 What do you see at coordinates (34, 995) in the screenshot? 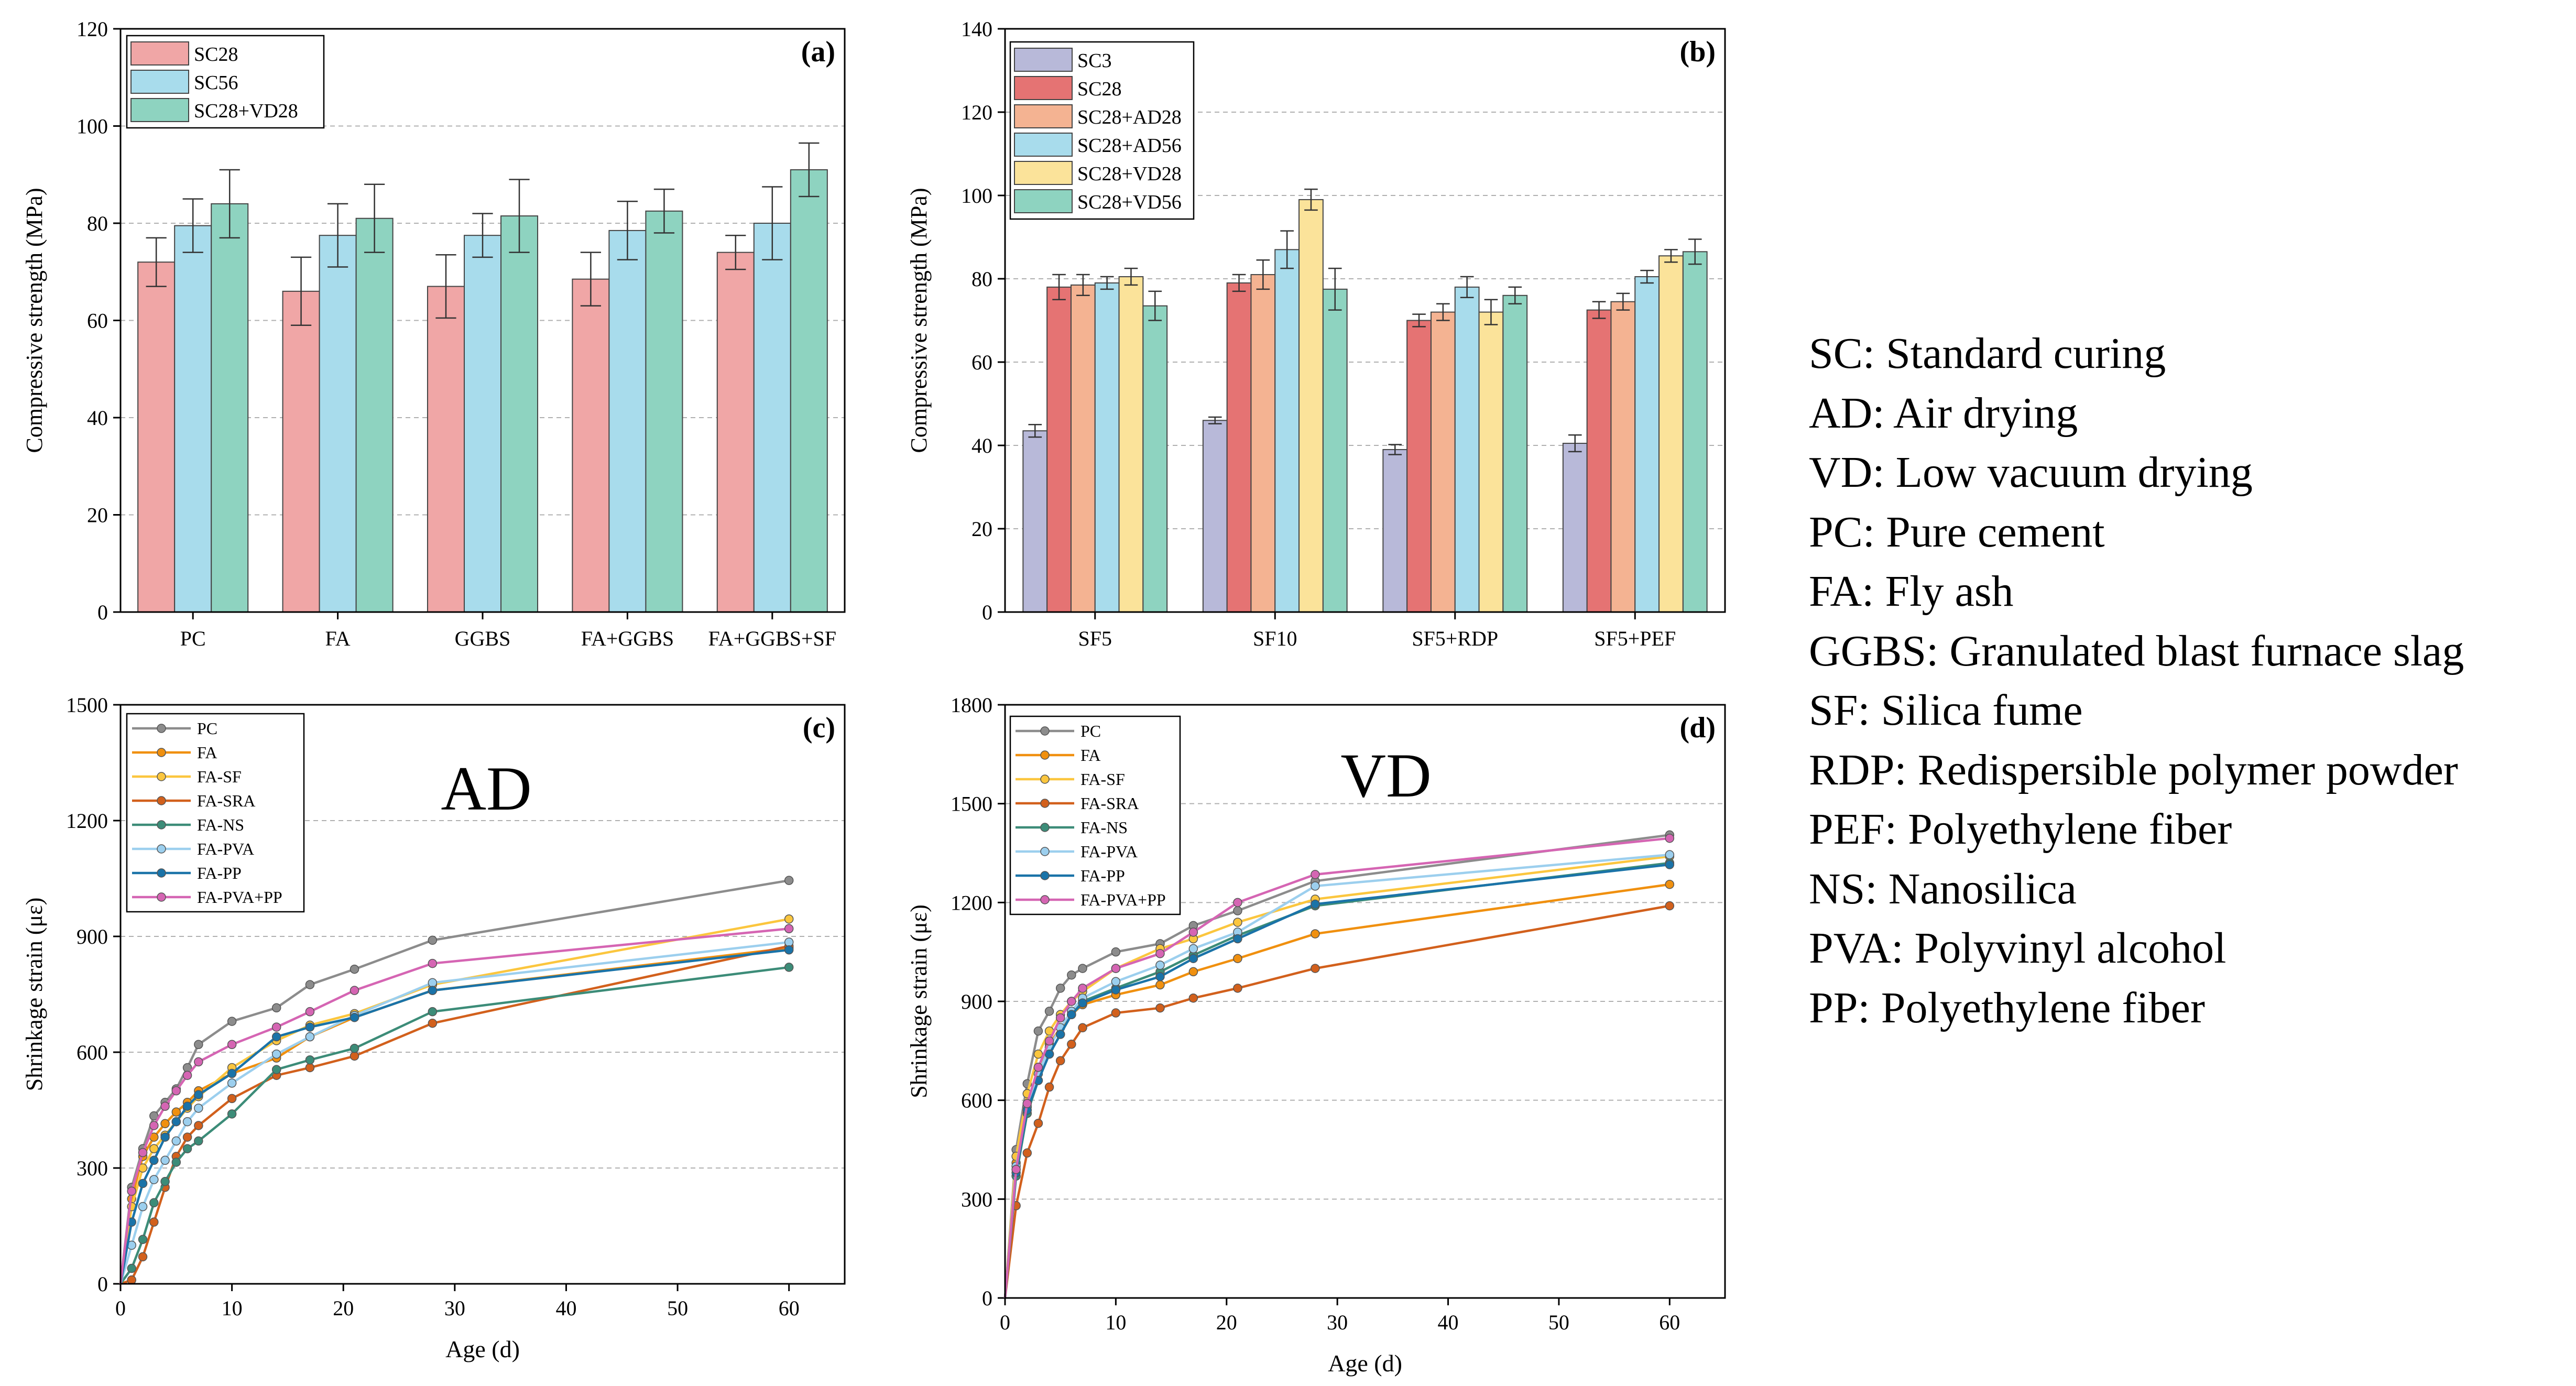
I see `y-axis-label: Shrinkage strain (με)` at bounding box center [34, 995].